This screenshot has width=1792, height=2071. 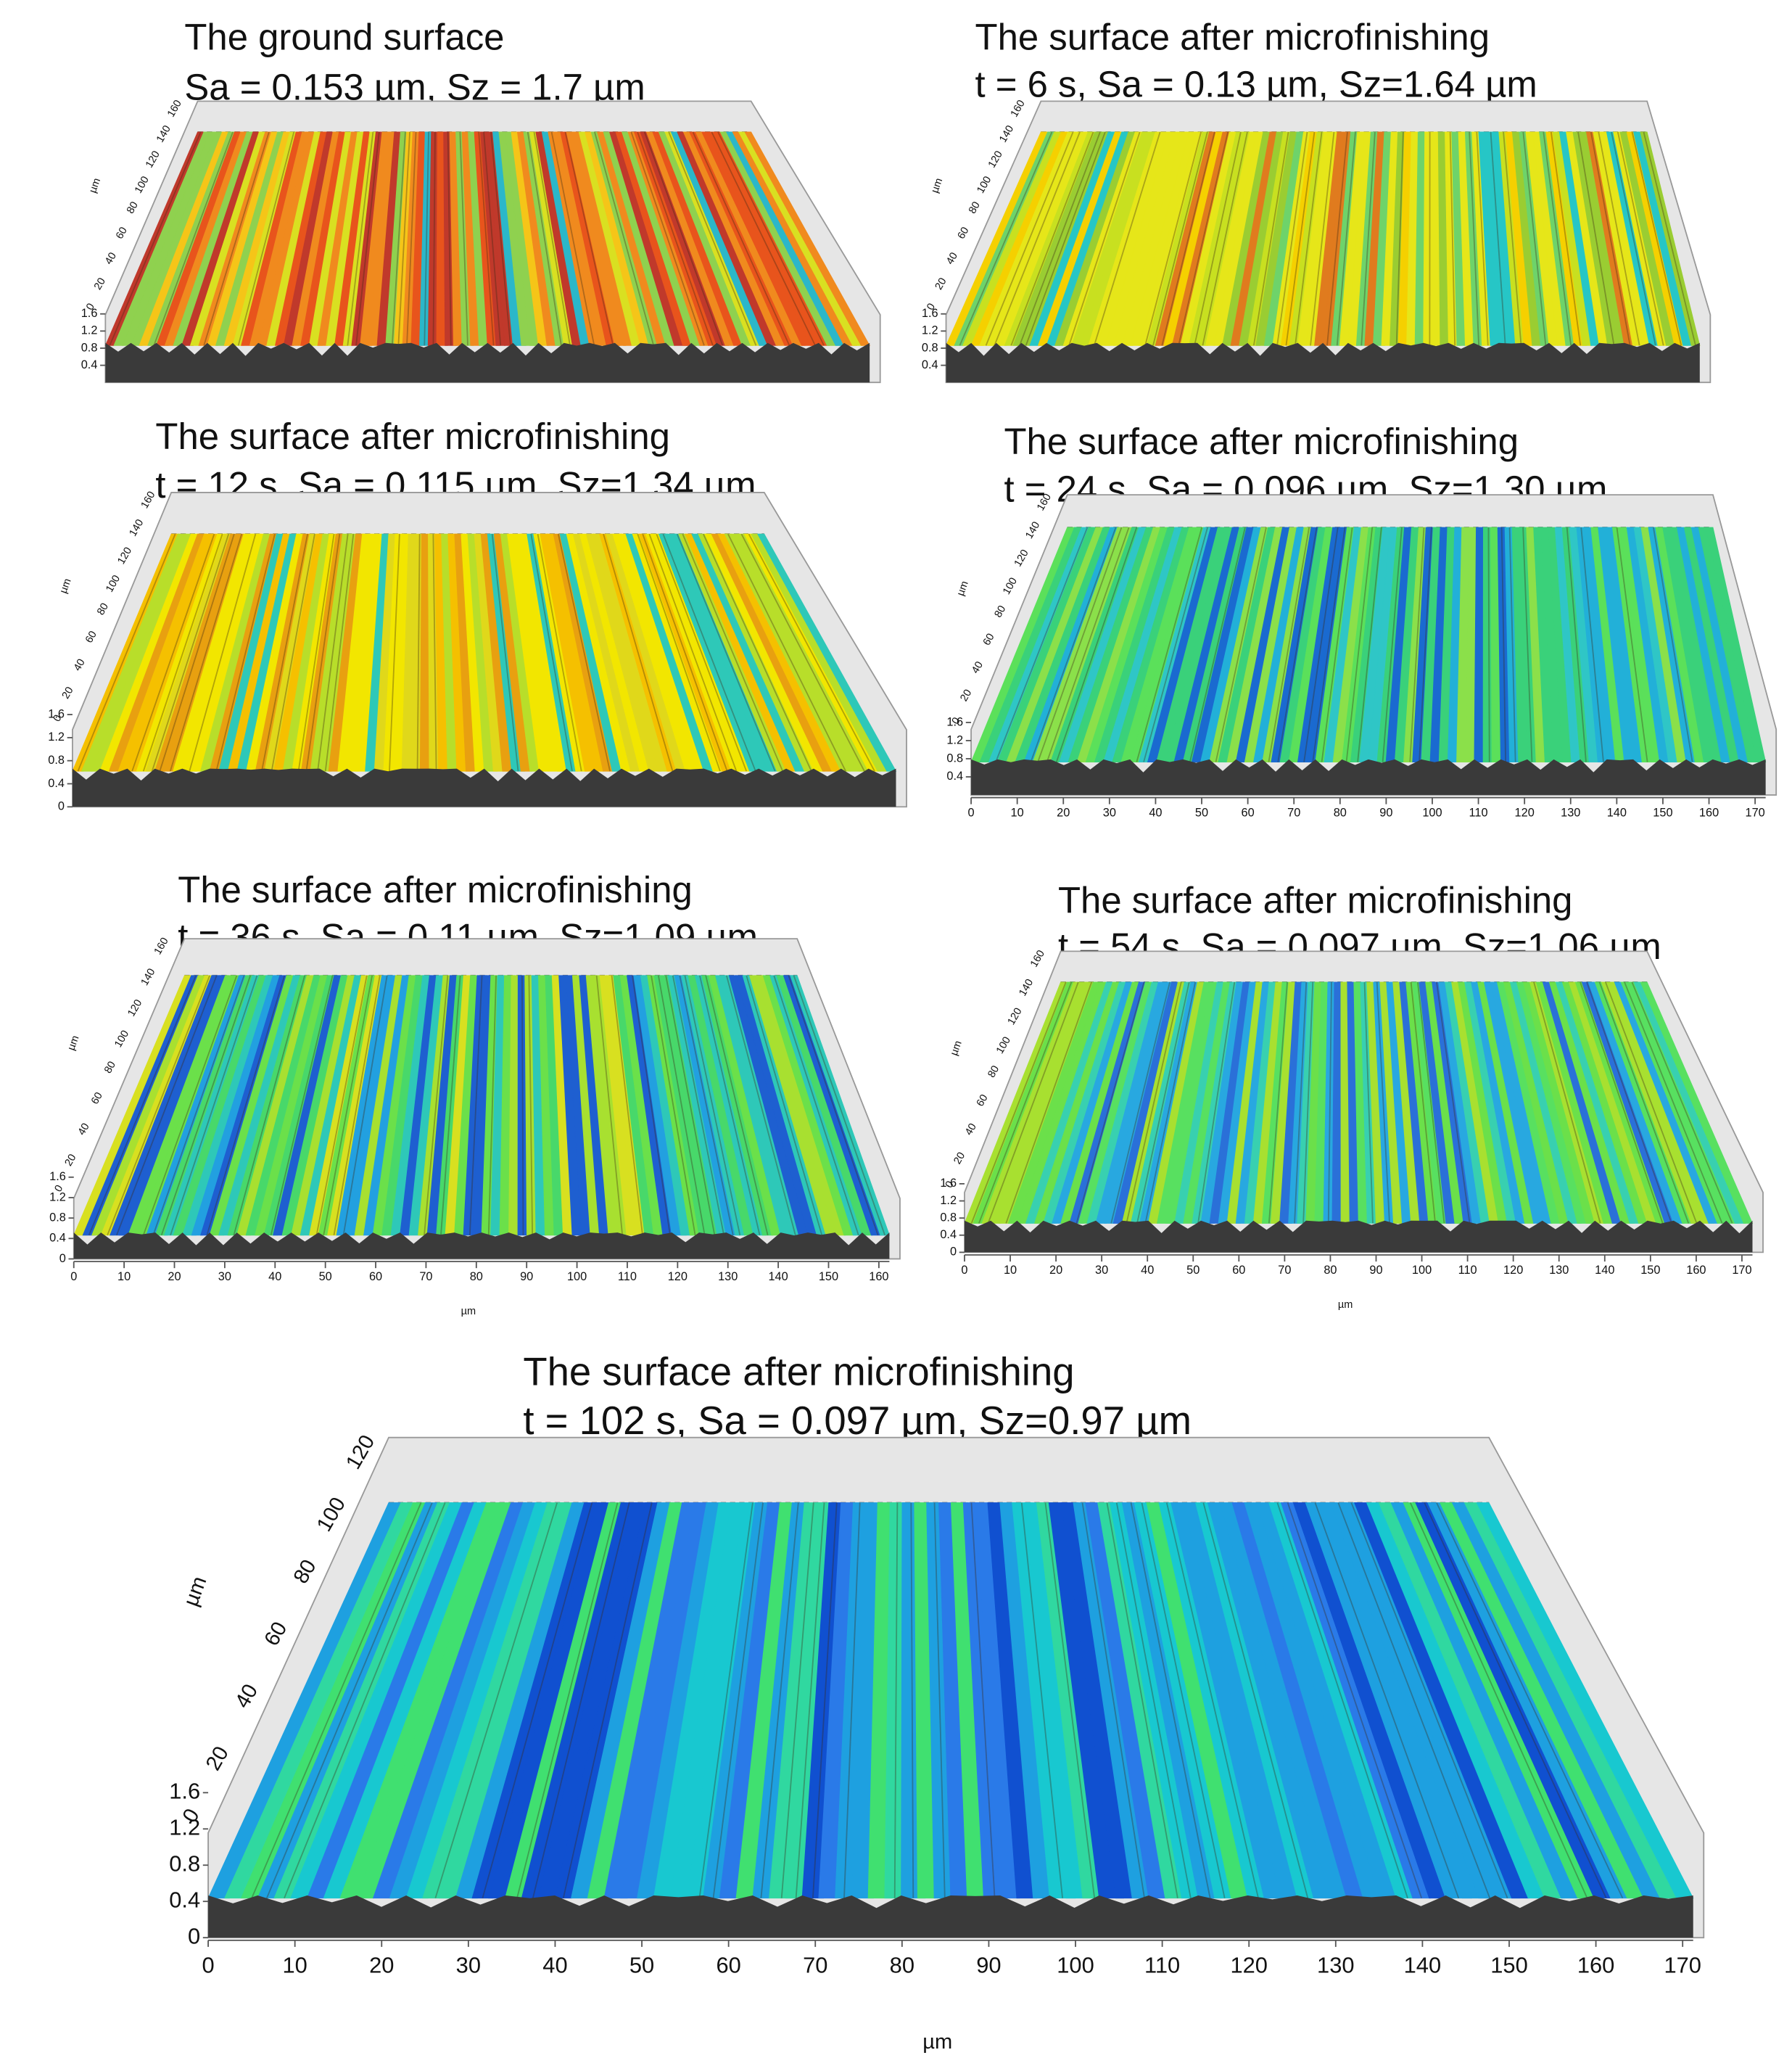 I want to click on x-tick-label: 10, so click(x=1017, y=813).